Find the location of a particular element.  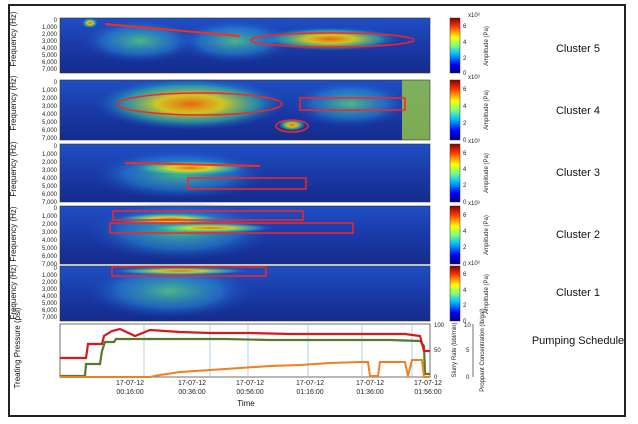

conc-tick: 10 is located at coordinates (467, 326).